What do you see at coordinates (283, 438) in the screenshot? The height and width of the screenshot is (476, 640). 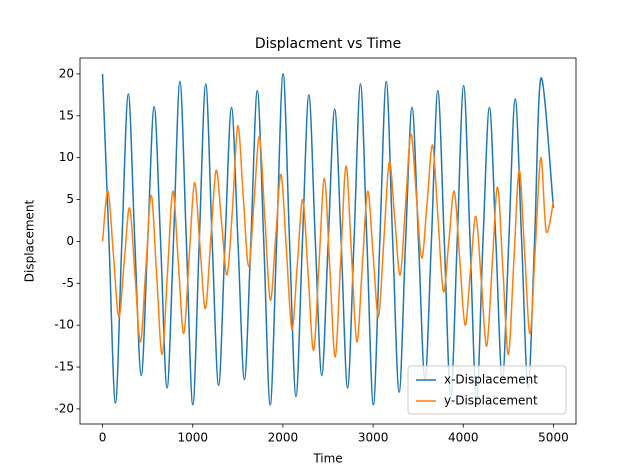 I see `x-tick-label: 2000` at bounding box center [283, 438].